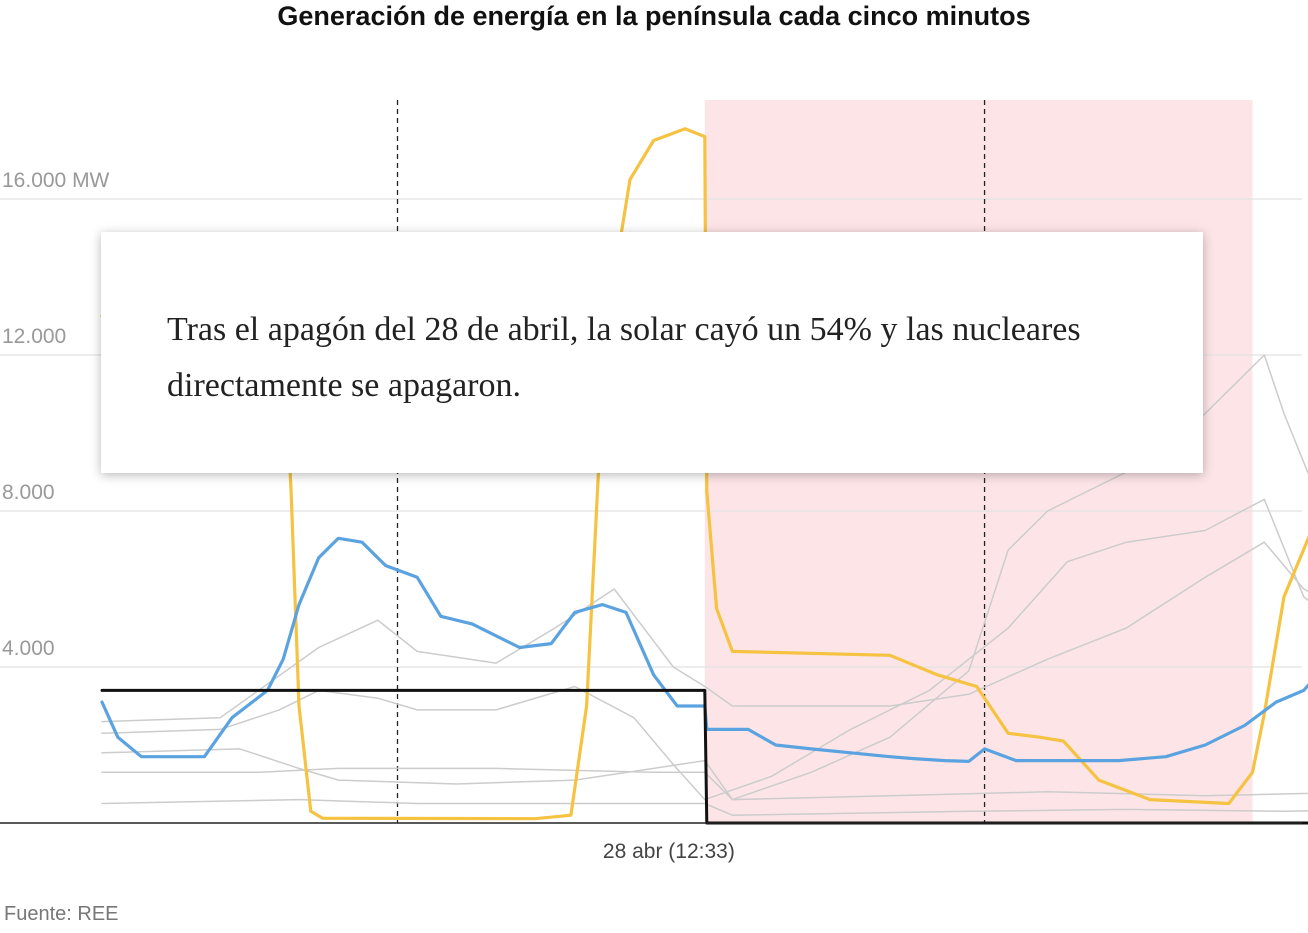 Image resolution: width=1308 pixels, height=933 pixels. I want to click on source-note: Fuente: REE, so click(61, 914).